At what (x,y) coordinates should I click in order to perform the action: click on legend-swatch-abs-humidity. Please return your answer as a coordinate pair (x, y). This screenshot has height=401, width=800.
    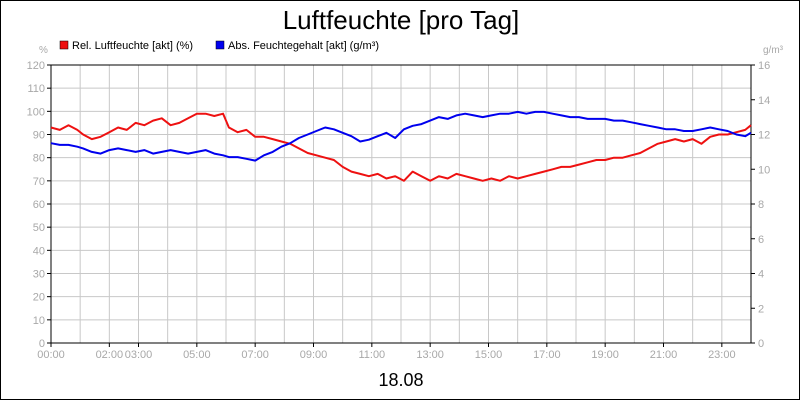
    Looking at the image, I should click on (220, 45).